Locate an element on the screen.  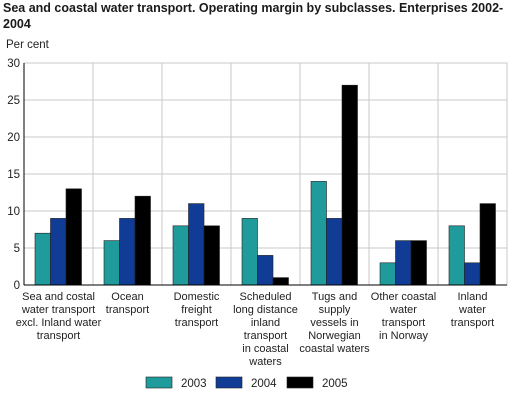
legend: 2003 2004 2005 is located at coordinates (246, 383).